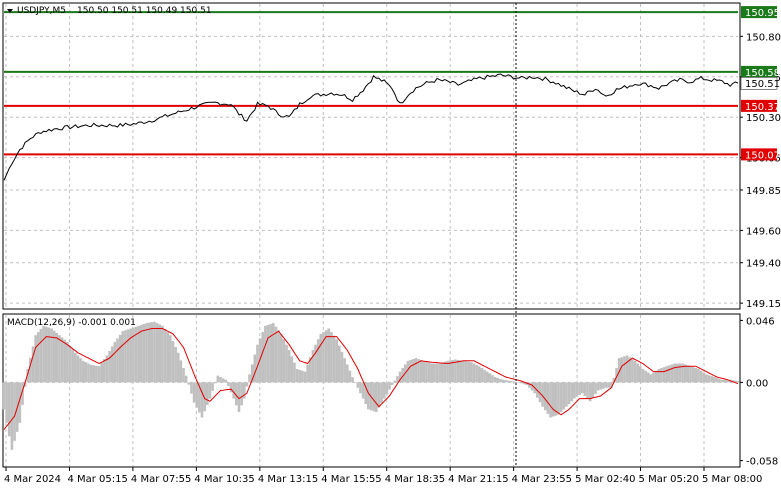 The width and height of the screenshot is (781, 489). Describe the element at coordinates (161, 479) in the screenshot. I see `time-tick-label: 4 Mar 07:55` at that location.